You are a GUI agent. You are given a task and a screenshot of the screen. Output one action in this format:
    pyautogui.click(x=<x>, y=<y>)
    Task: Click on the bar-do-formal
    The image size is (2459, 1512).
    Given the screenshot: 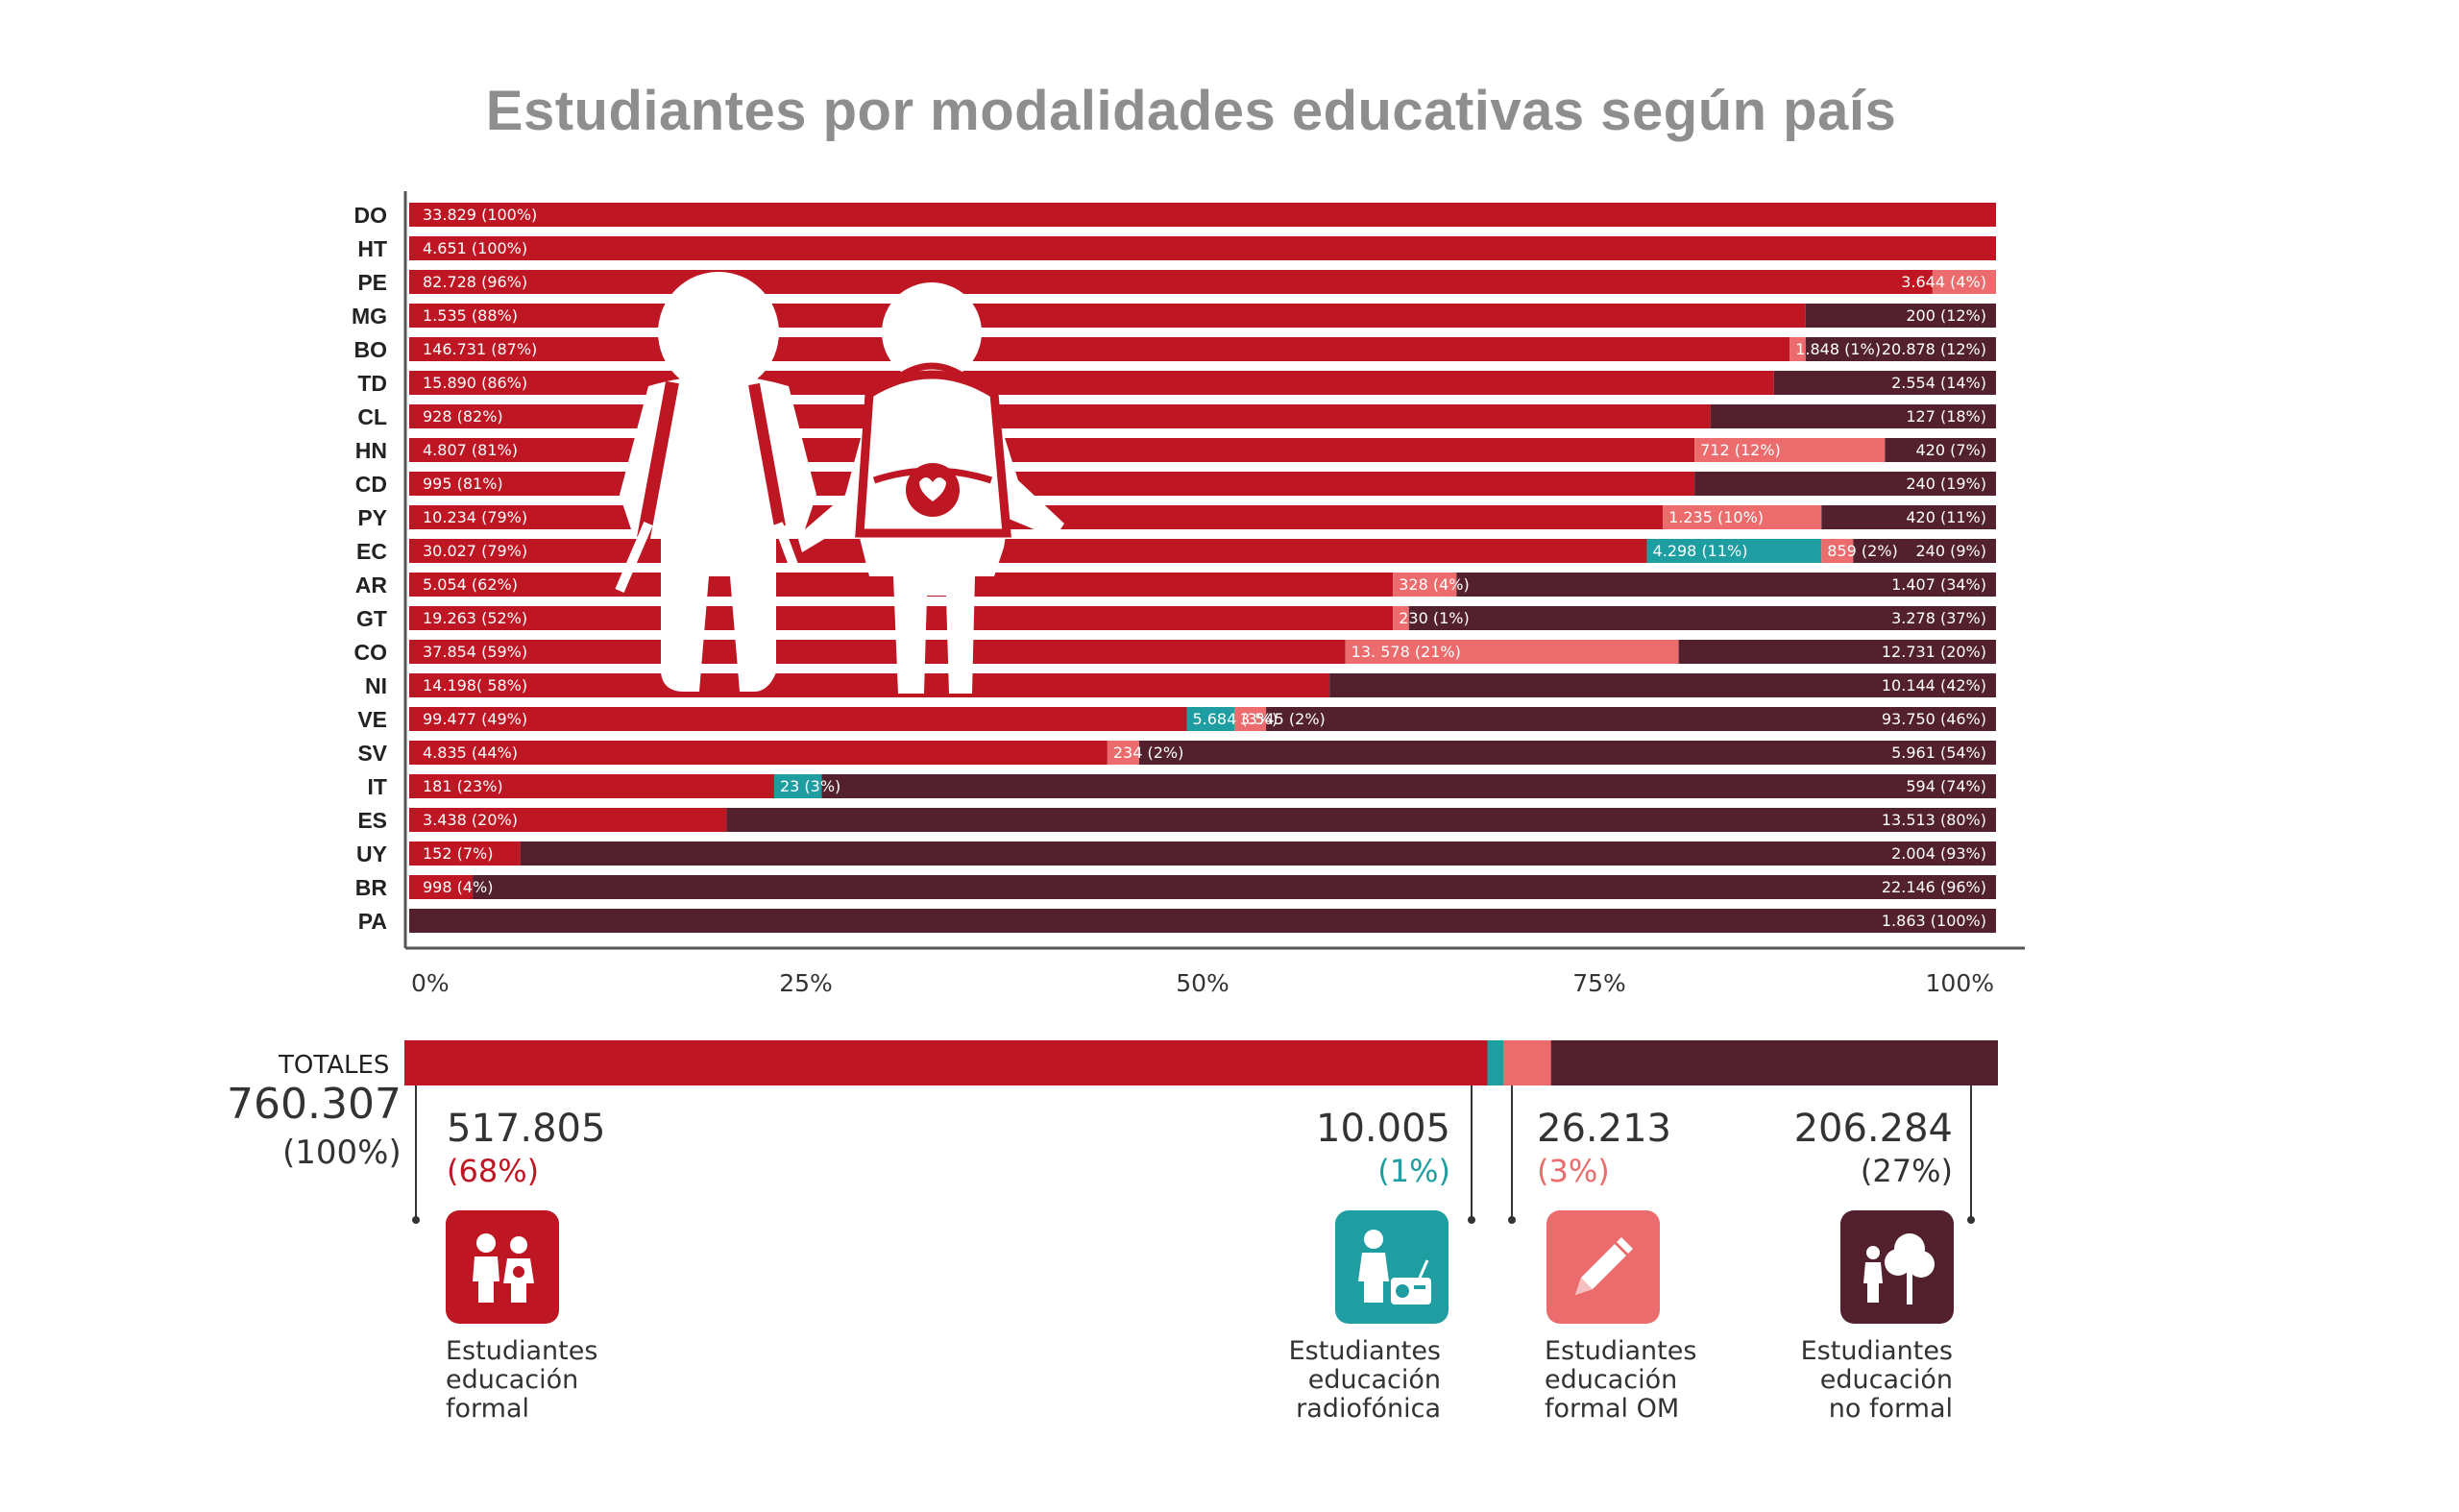 What is the action you would take?
    pyautogui.click(x=1202, y=215)
    